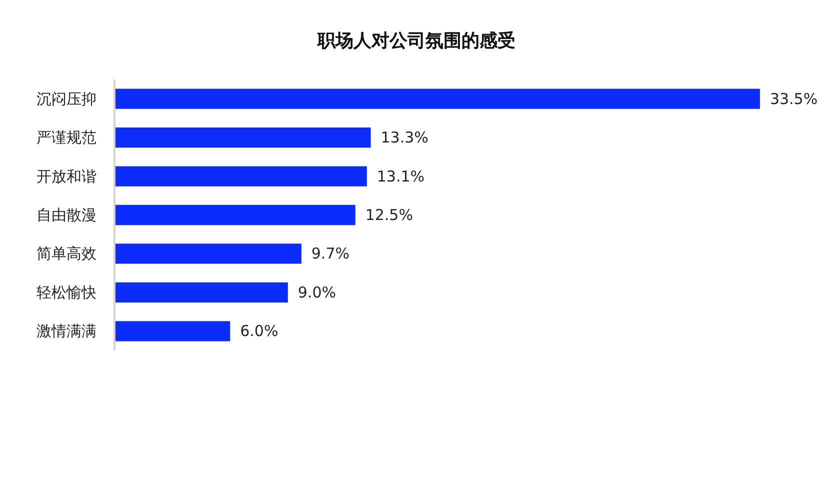 This screenshot has height=490, width=832. Describe the element at coordinates (66, 99) in the screenshot. I see `y-tick-label: 沉闷压抑` at that location.